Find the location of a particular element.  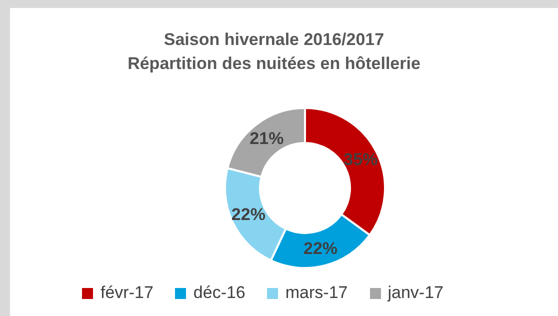

legend-label: janv-17 is located at coordinates (415, 293).